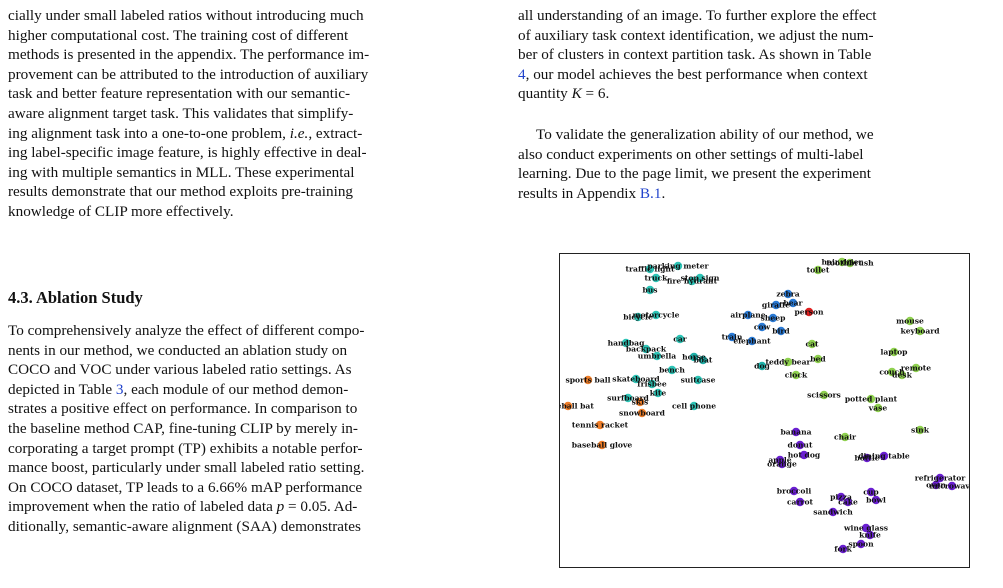  What do you see at coordinates (121, 211) in the screenshot?
I see `text-line: knowledge of CLIP more effectively.` at bounding box center [121, 211].